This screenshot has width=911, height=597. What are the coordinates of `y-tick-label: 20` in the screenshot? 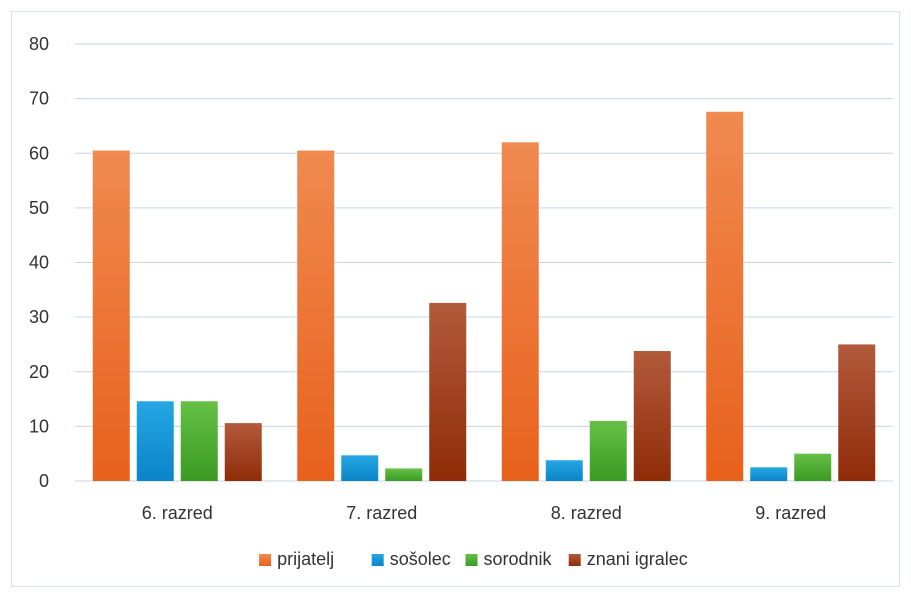 It's located at (39, 372).